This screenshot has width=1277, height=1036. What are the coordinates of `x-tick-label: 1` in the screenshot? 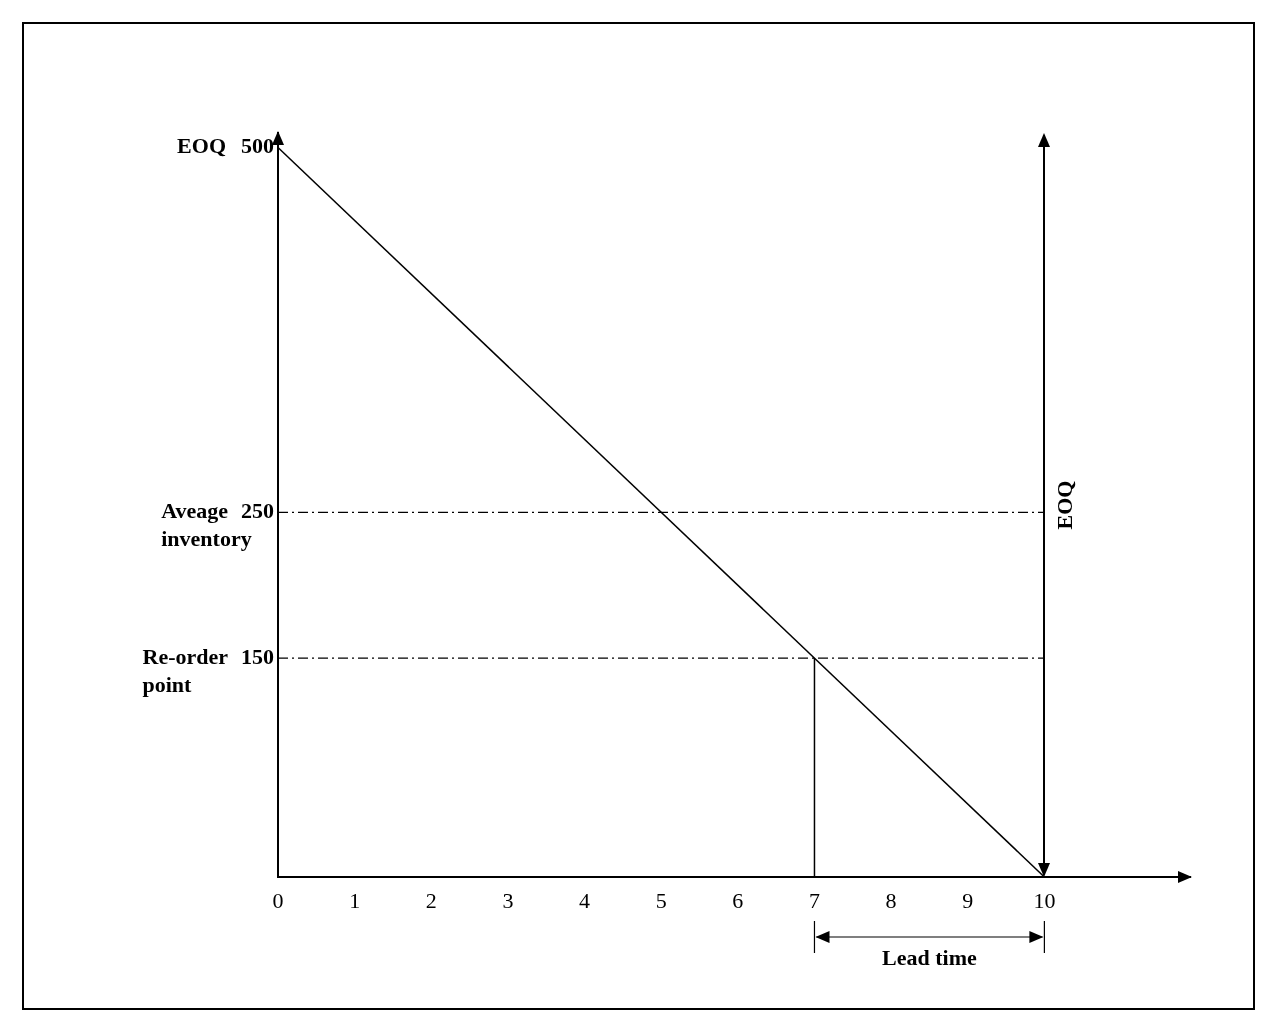 It's located at (355, 900).